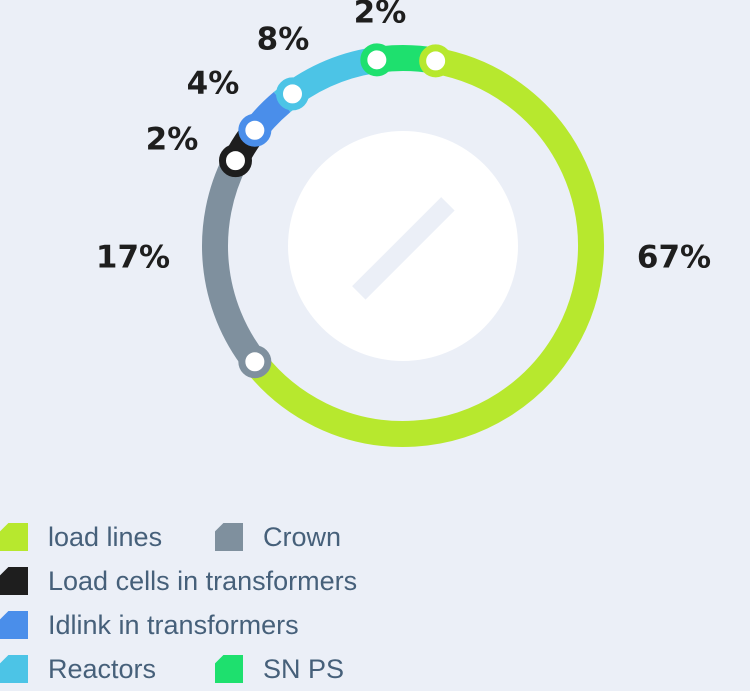 This screenshot has height=691, width=750. I want to click on percentage-label: 67%, so click(674, 258).